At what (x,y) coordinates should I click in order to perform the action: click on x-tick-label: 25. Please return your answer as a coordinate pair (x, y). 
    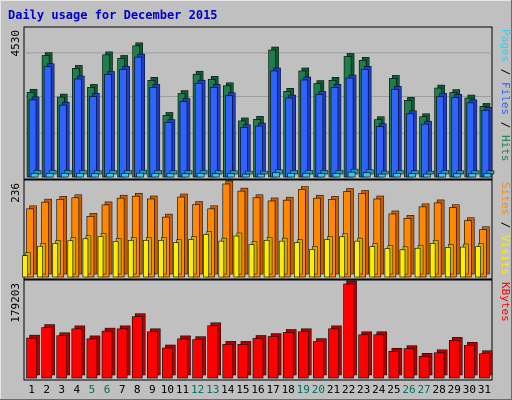
    Looking at the image, I should click on (393, 389).